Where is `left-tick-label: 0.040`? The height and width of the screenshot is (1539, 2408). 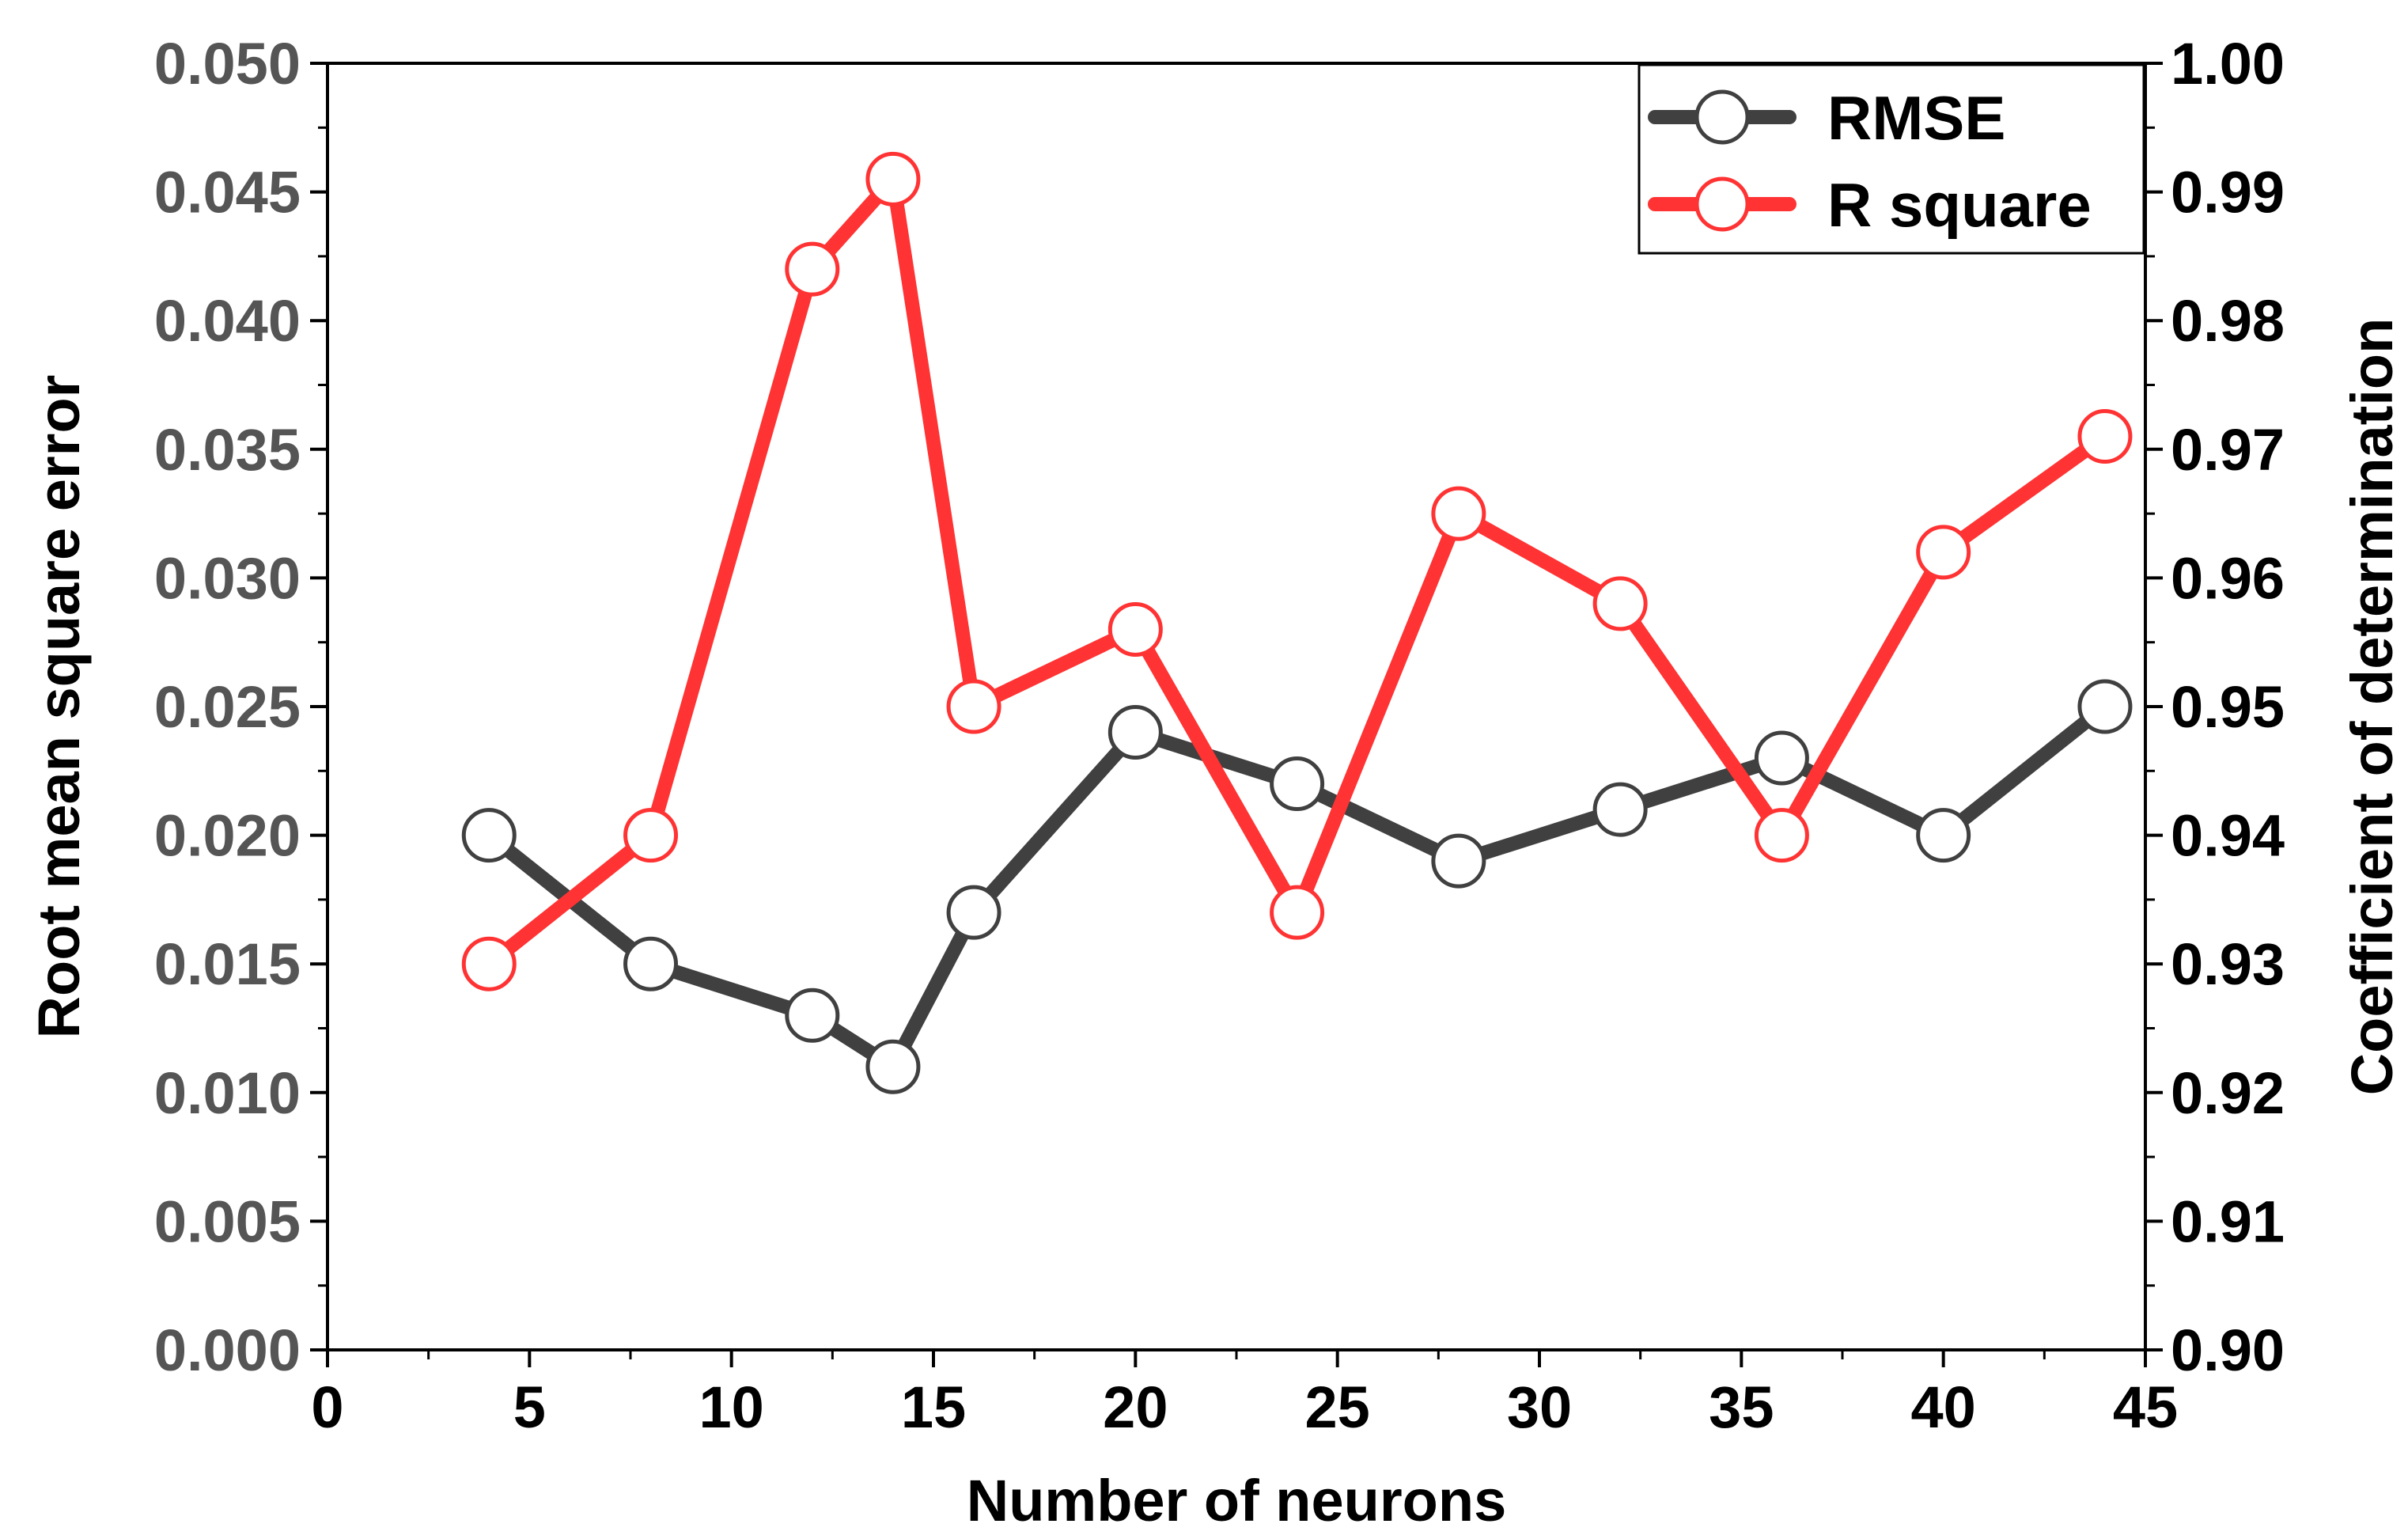 left-tick-label: 0.040 is located at coordinates (227, 321).